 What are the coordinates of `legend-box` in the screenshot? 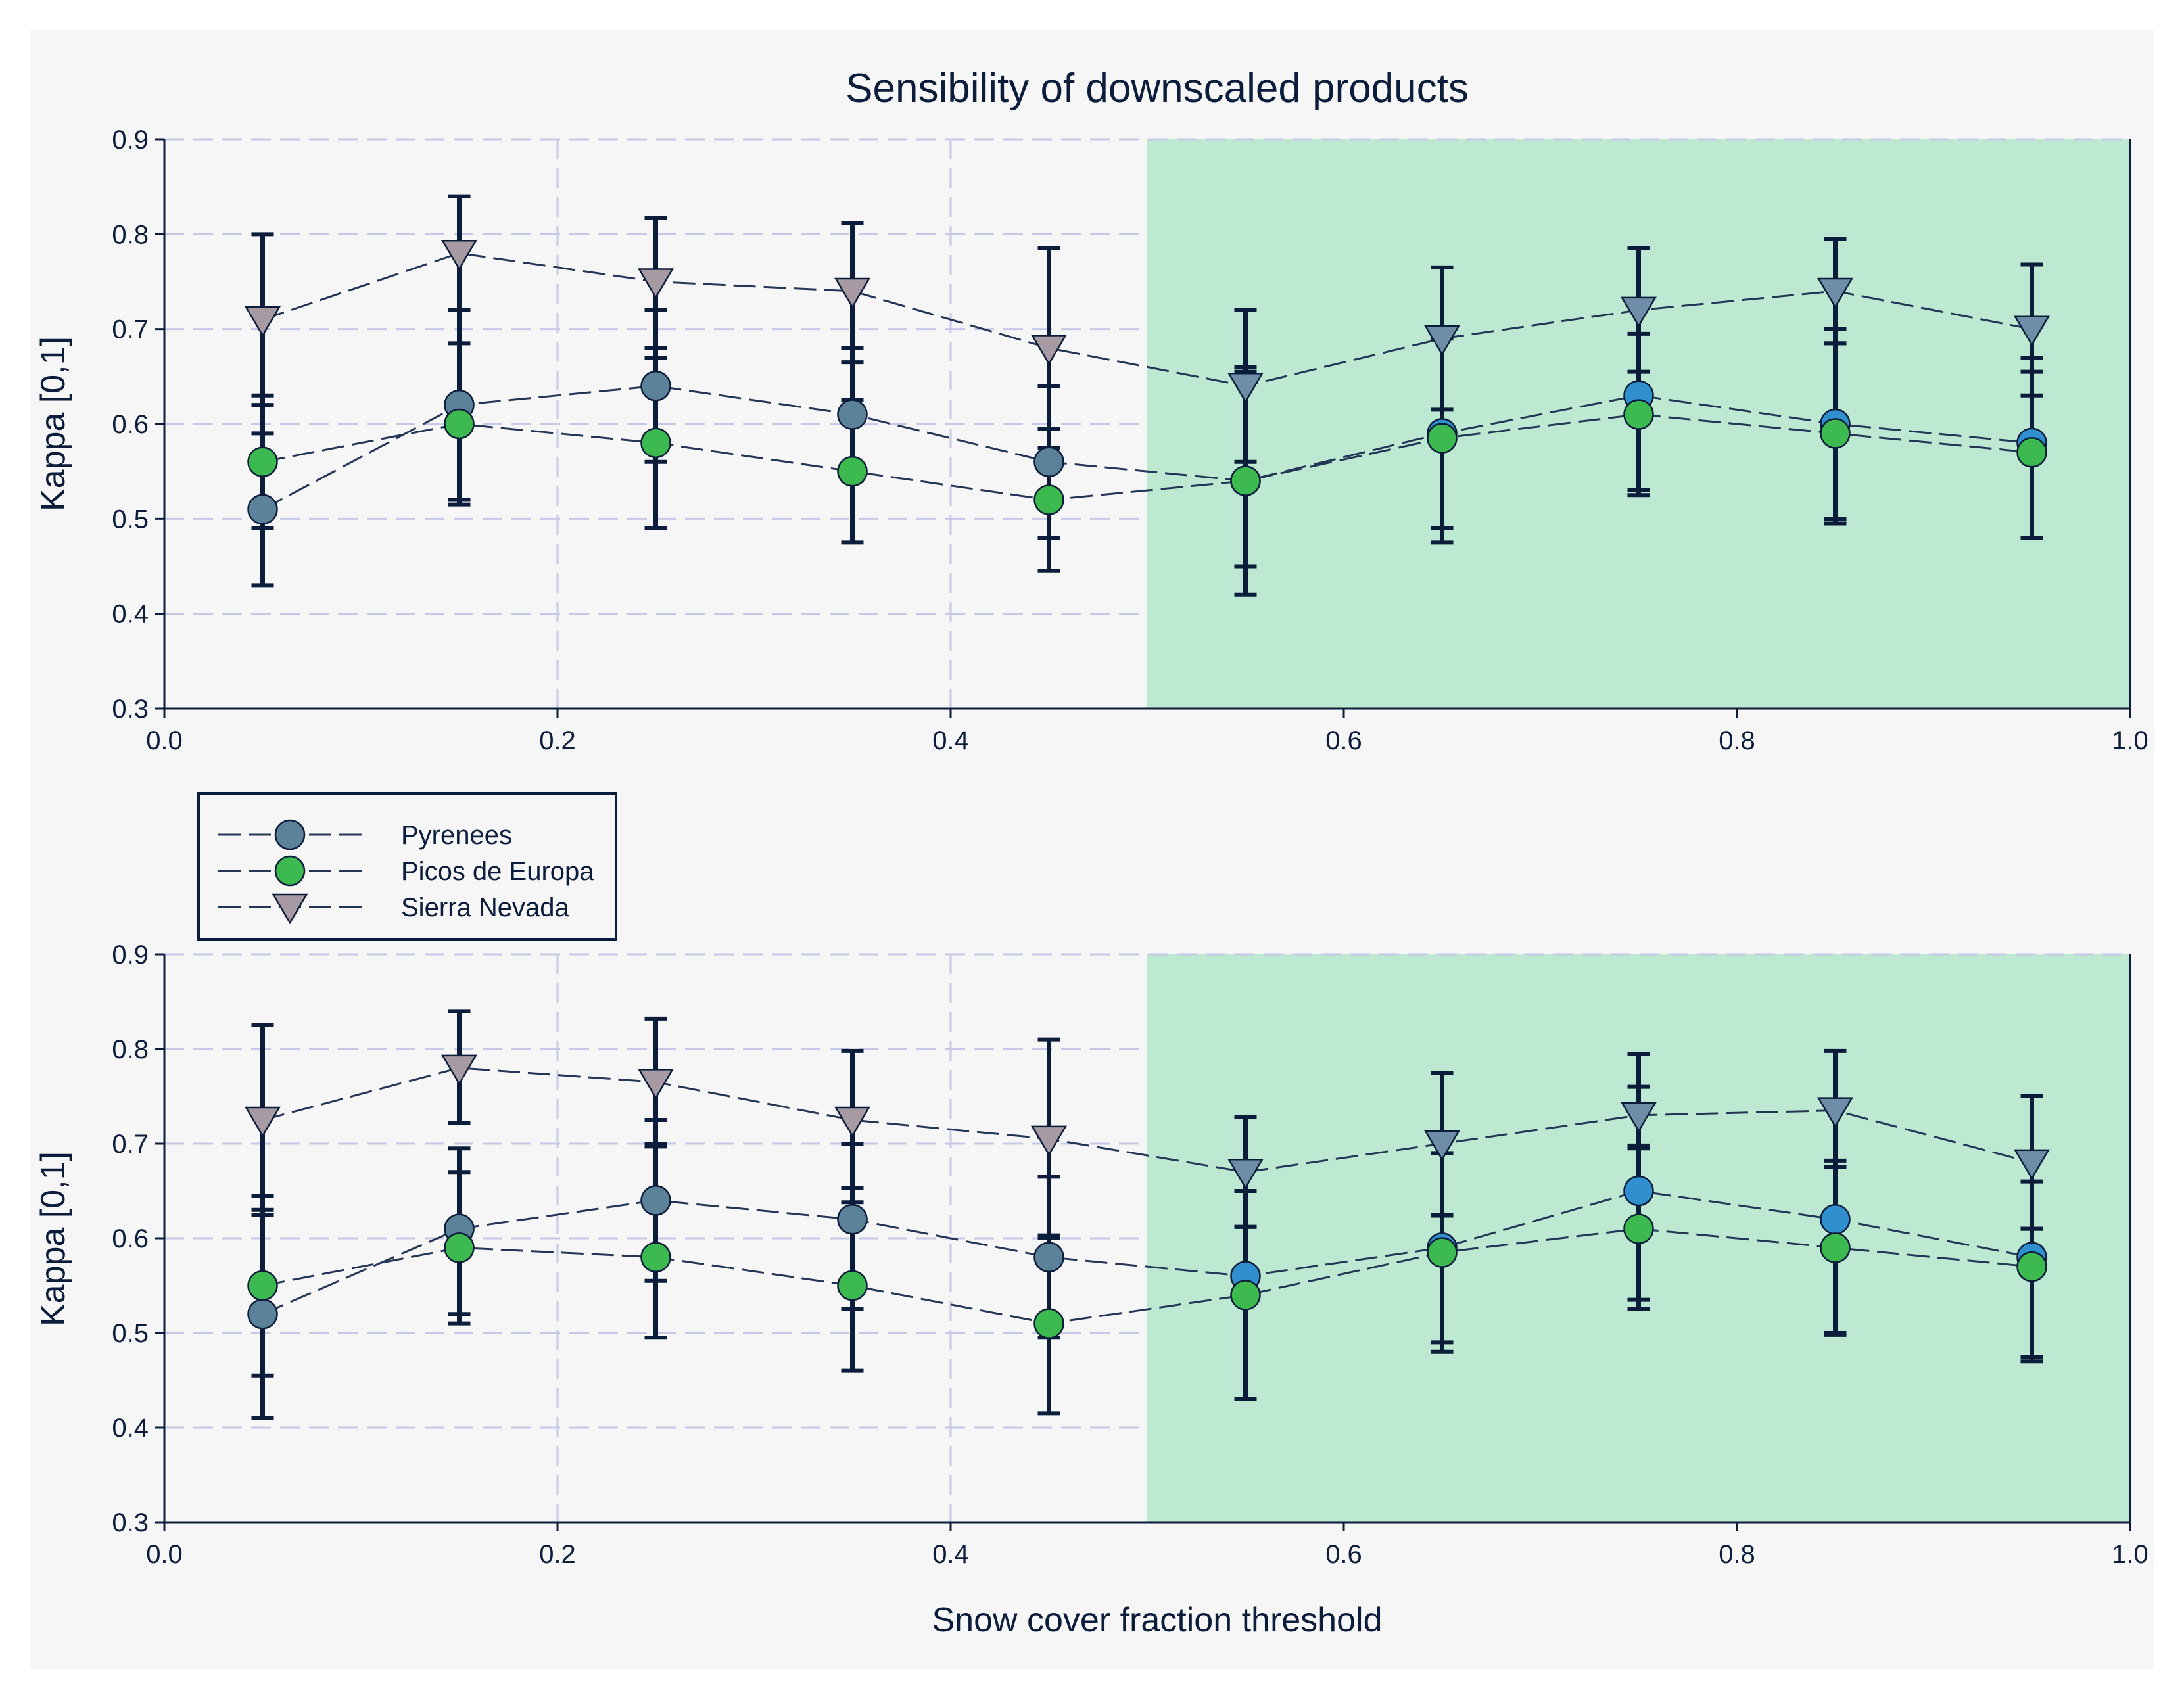 It's located at (407, 867).